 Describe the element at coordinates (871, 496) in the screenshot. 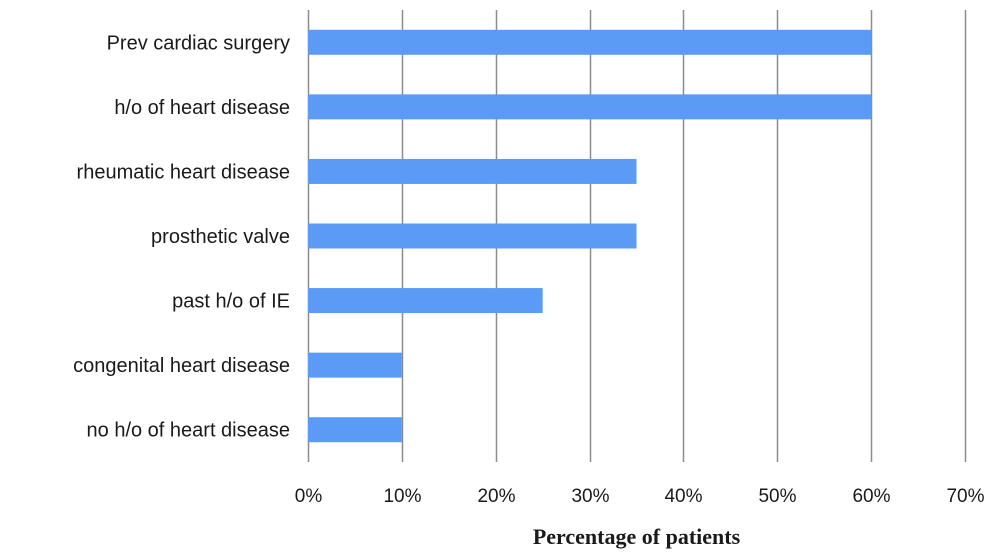

I see `x-tick-label: 60%` at that location.